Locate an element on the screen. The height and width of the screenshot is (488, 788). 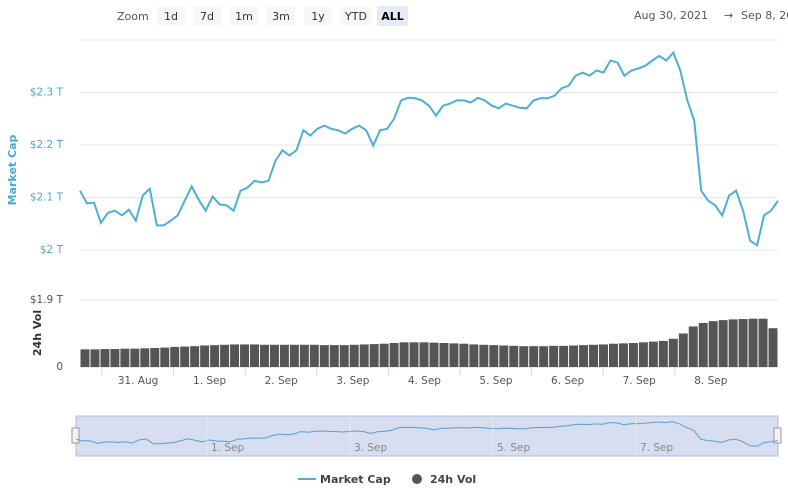
zoom-button-label: YTD is located at coordinates (355, 16).